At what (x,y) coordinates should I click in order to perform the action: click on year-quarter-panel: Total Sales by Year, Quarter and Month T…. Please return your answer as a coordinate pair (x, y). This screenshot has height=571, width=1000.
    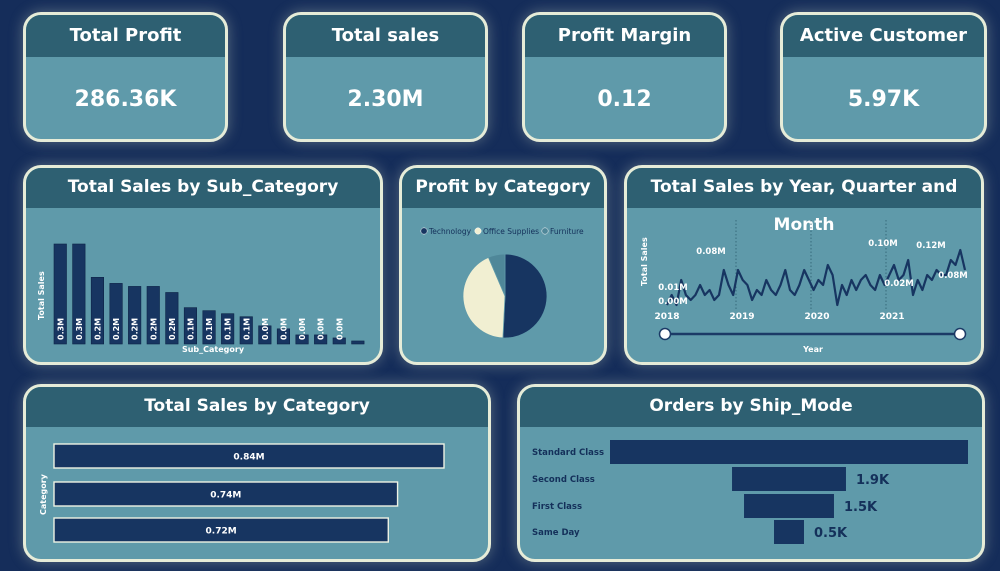
    Looking at the image, I should click on (804, 265).